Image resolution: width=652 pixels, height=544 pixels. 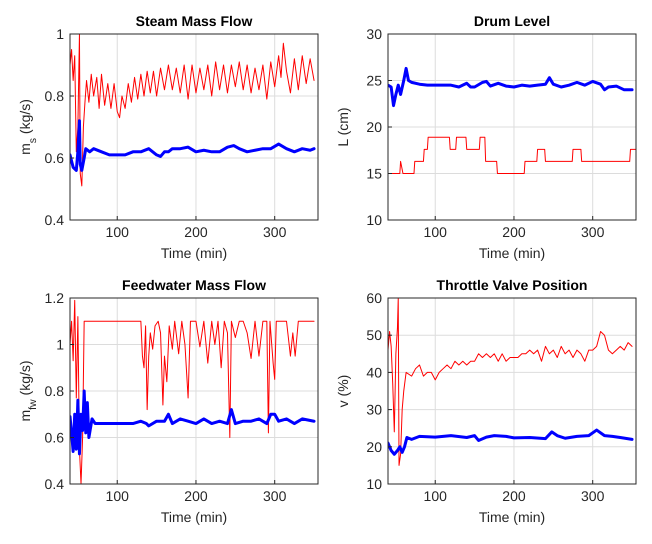 I want to click on y-tick-label: 15, so click(x=374, y=174).